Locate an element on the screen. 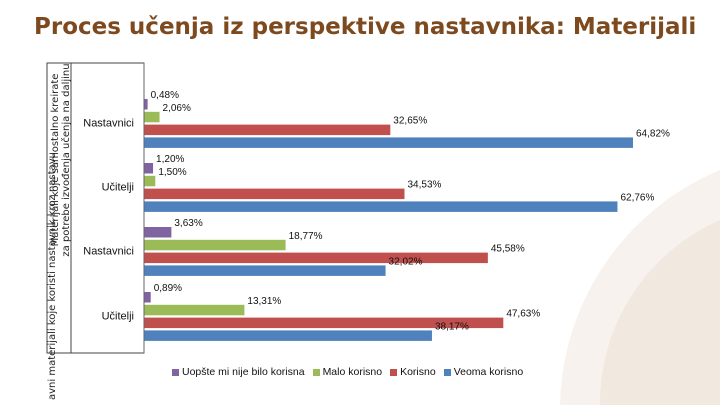 This screenshot has height=405, width=720. legend-item: Korisno is located at coordinates (413, 372).